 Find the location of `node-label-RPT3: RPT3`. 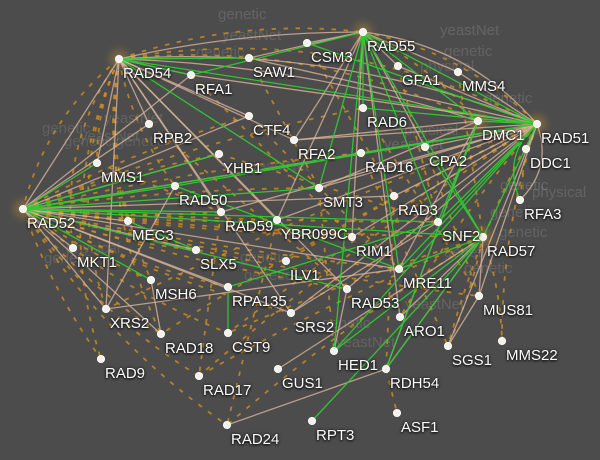

node-label-RPT3: RPT3 is located at coordinates (335, 435).